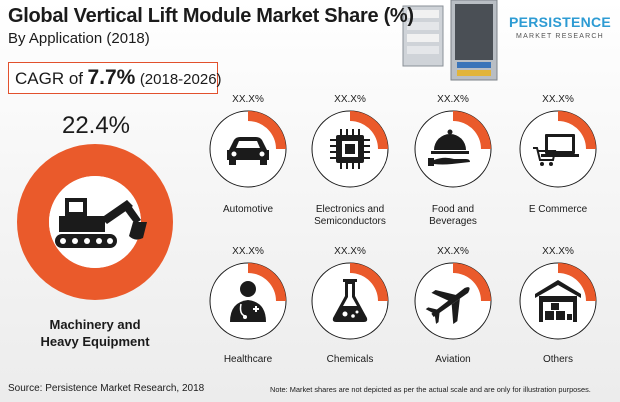 The height and width of the screenshot is (402, 620). Describe the element at coordinates (447, 306) in the screenshot. I see `airplane-icon` at that location.